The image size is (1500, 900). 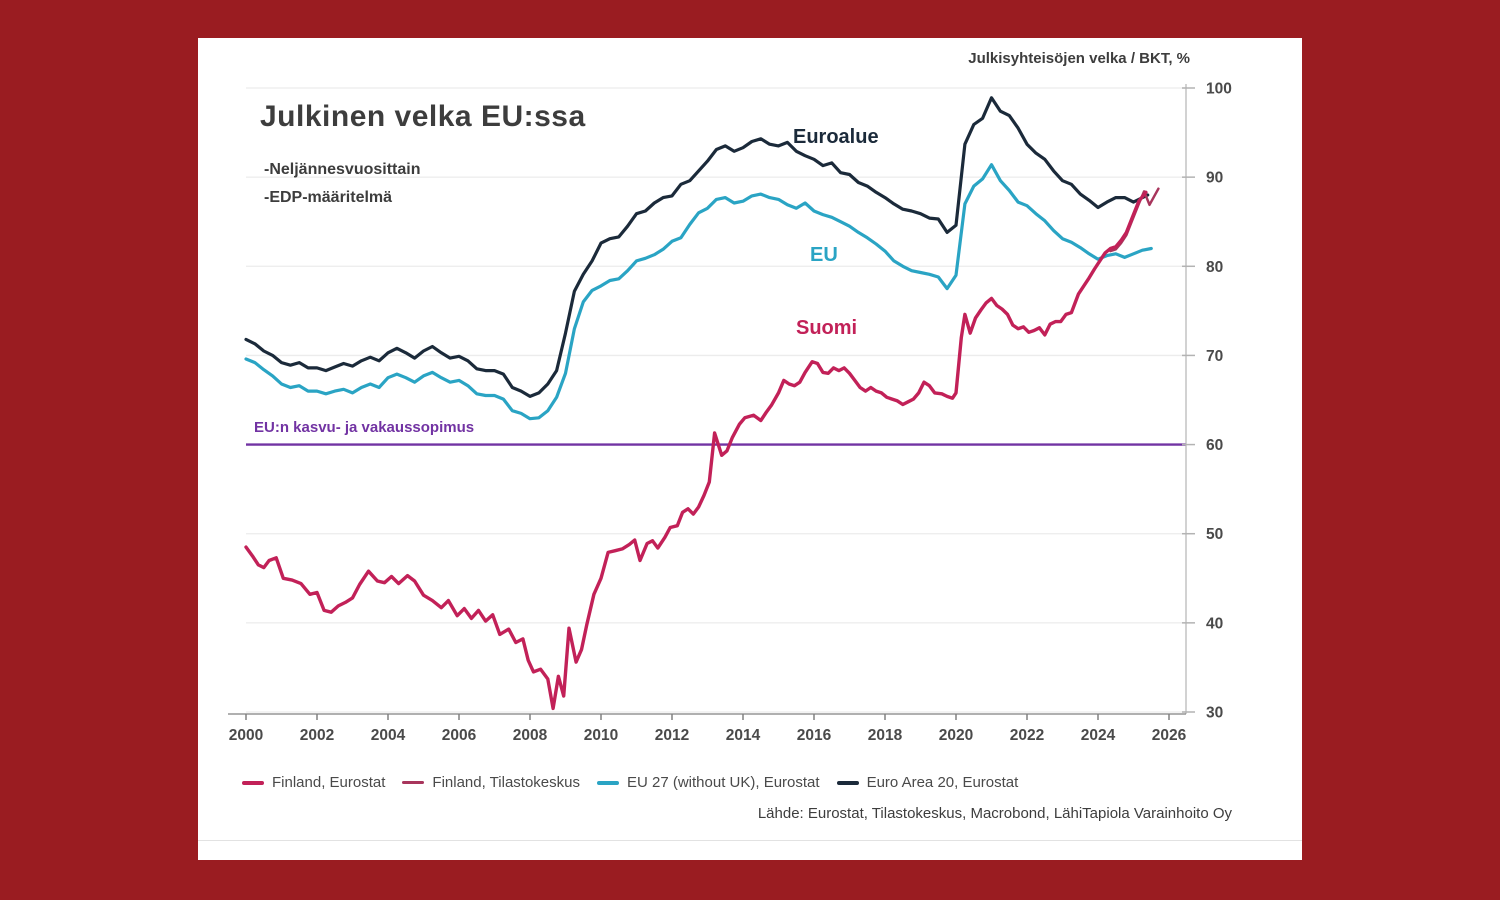 I want to click on y-tick-label-50: 50, so click(x=1214, y=534).